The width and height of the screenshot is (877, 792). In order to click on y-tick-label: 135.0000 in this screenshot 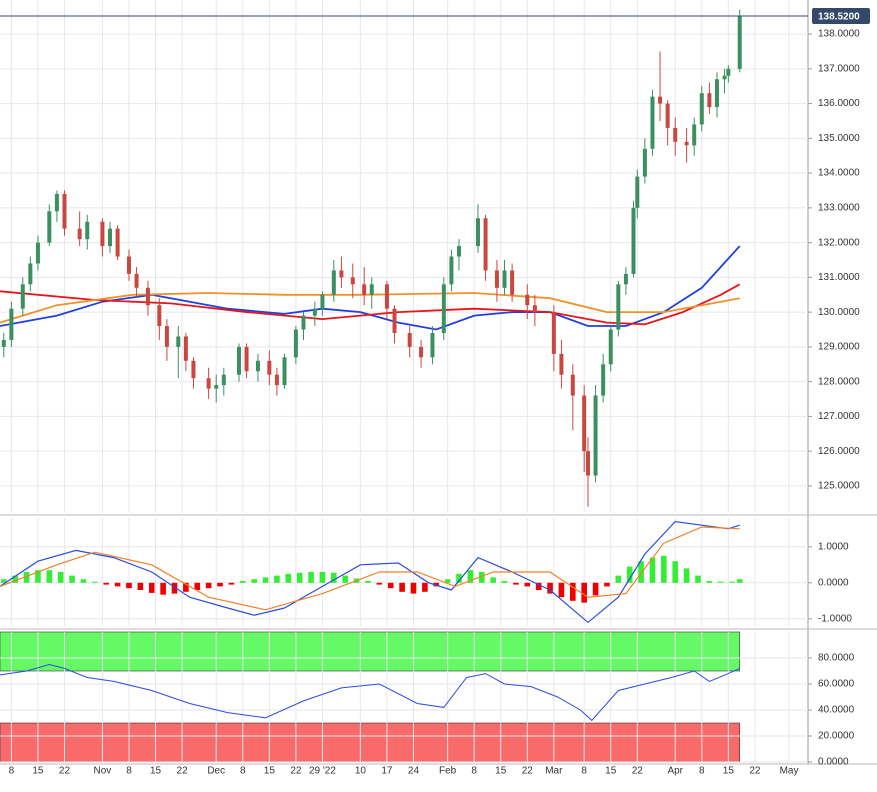, I will do `click(839, 138)`.